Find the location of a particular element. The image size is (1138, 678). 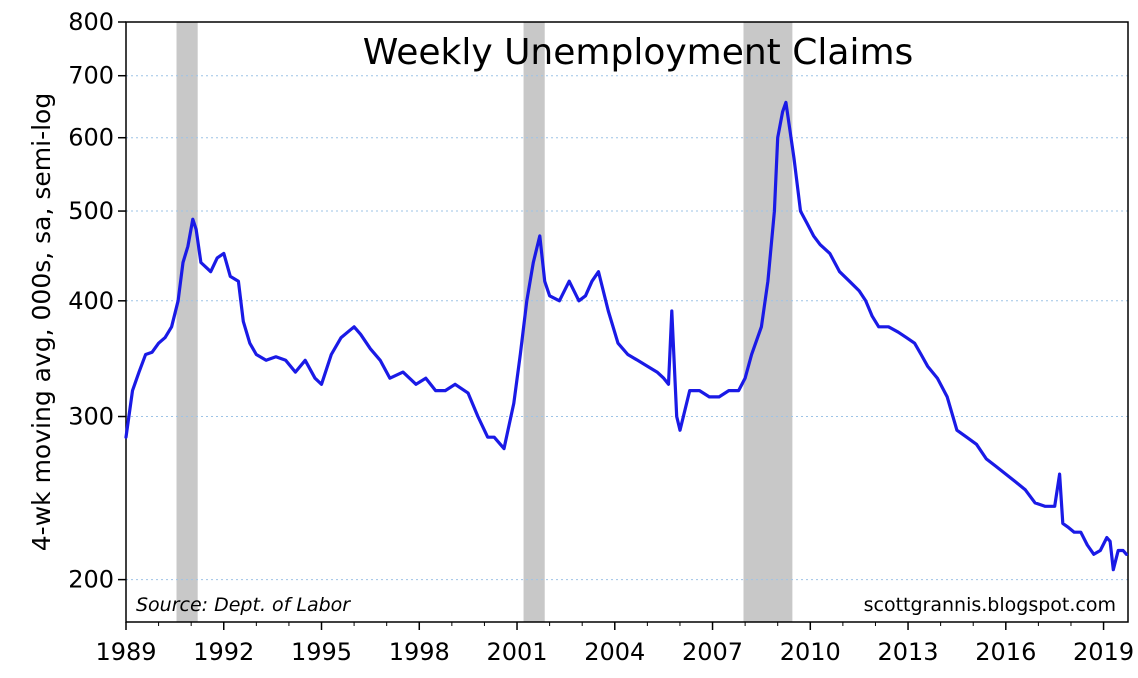

x-tick-label: 2013 is located at coordinates (908, 652).